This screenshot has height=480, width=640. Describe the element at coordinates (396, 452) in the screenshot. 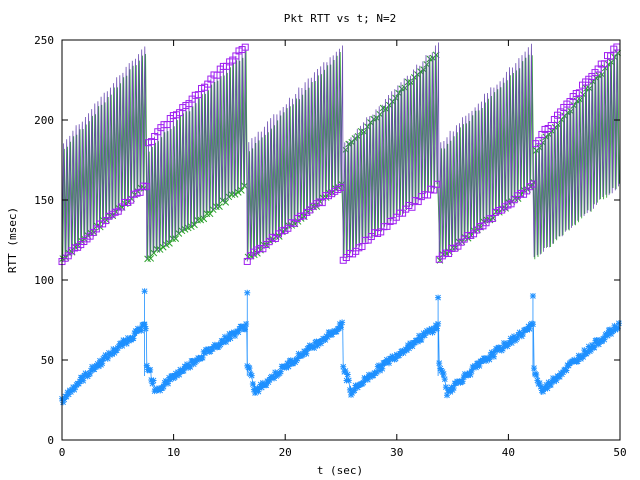

I see `x-tick-label: 30` at that location.